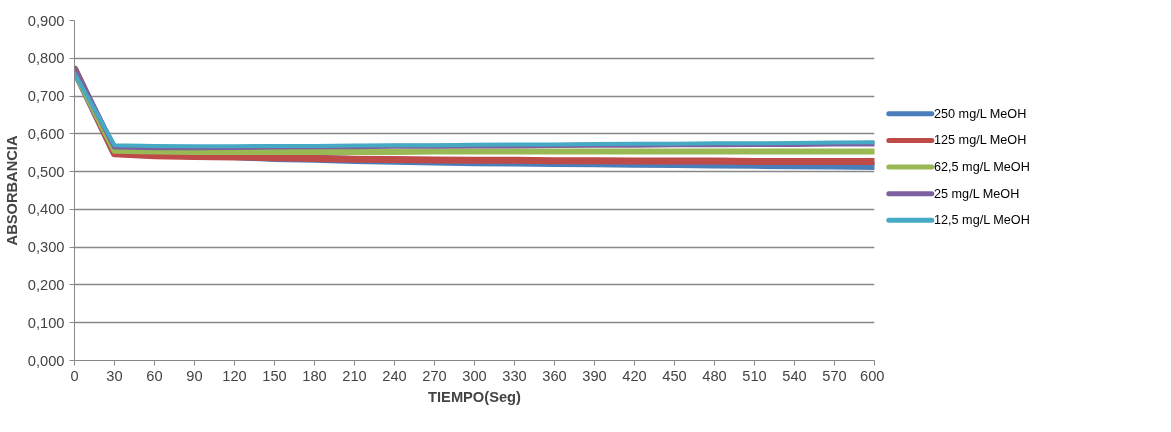 The width and height of the screenshot is (1171, 432). Describe the element at coordinates (46, 209) in the screenshot. I see `y-tick-label: 0,400` at that location.